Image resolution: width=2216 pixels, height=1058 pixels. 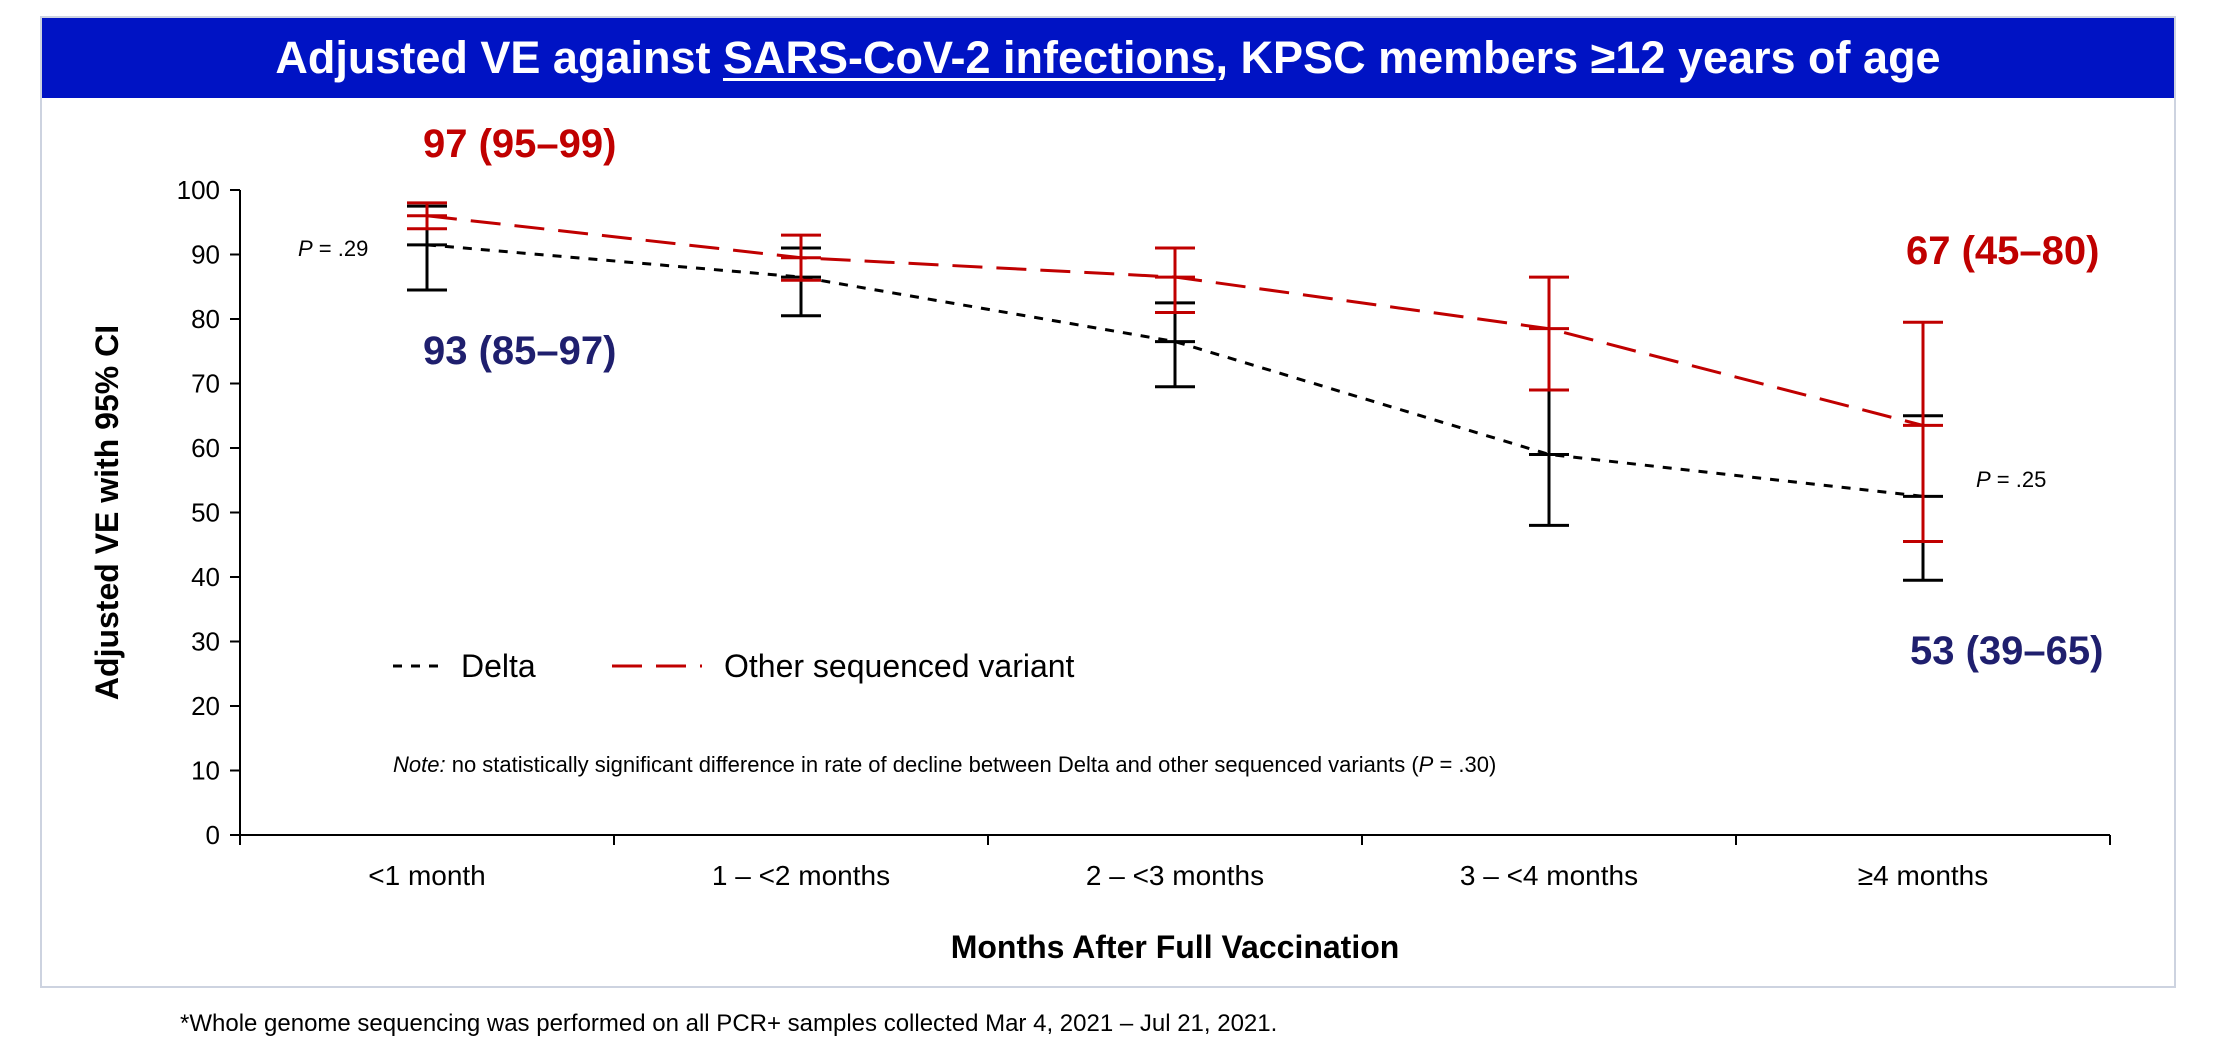 I want to click on y-tick-label: 100, so click(x=198, y=190).